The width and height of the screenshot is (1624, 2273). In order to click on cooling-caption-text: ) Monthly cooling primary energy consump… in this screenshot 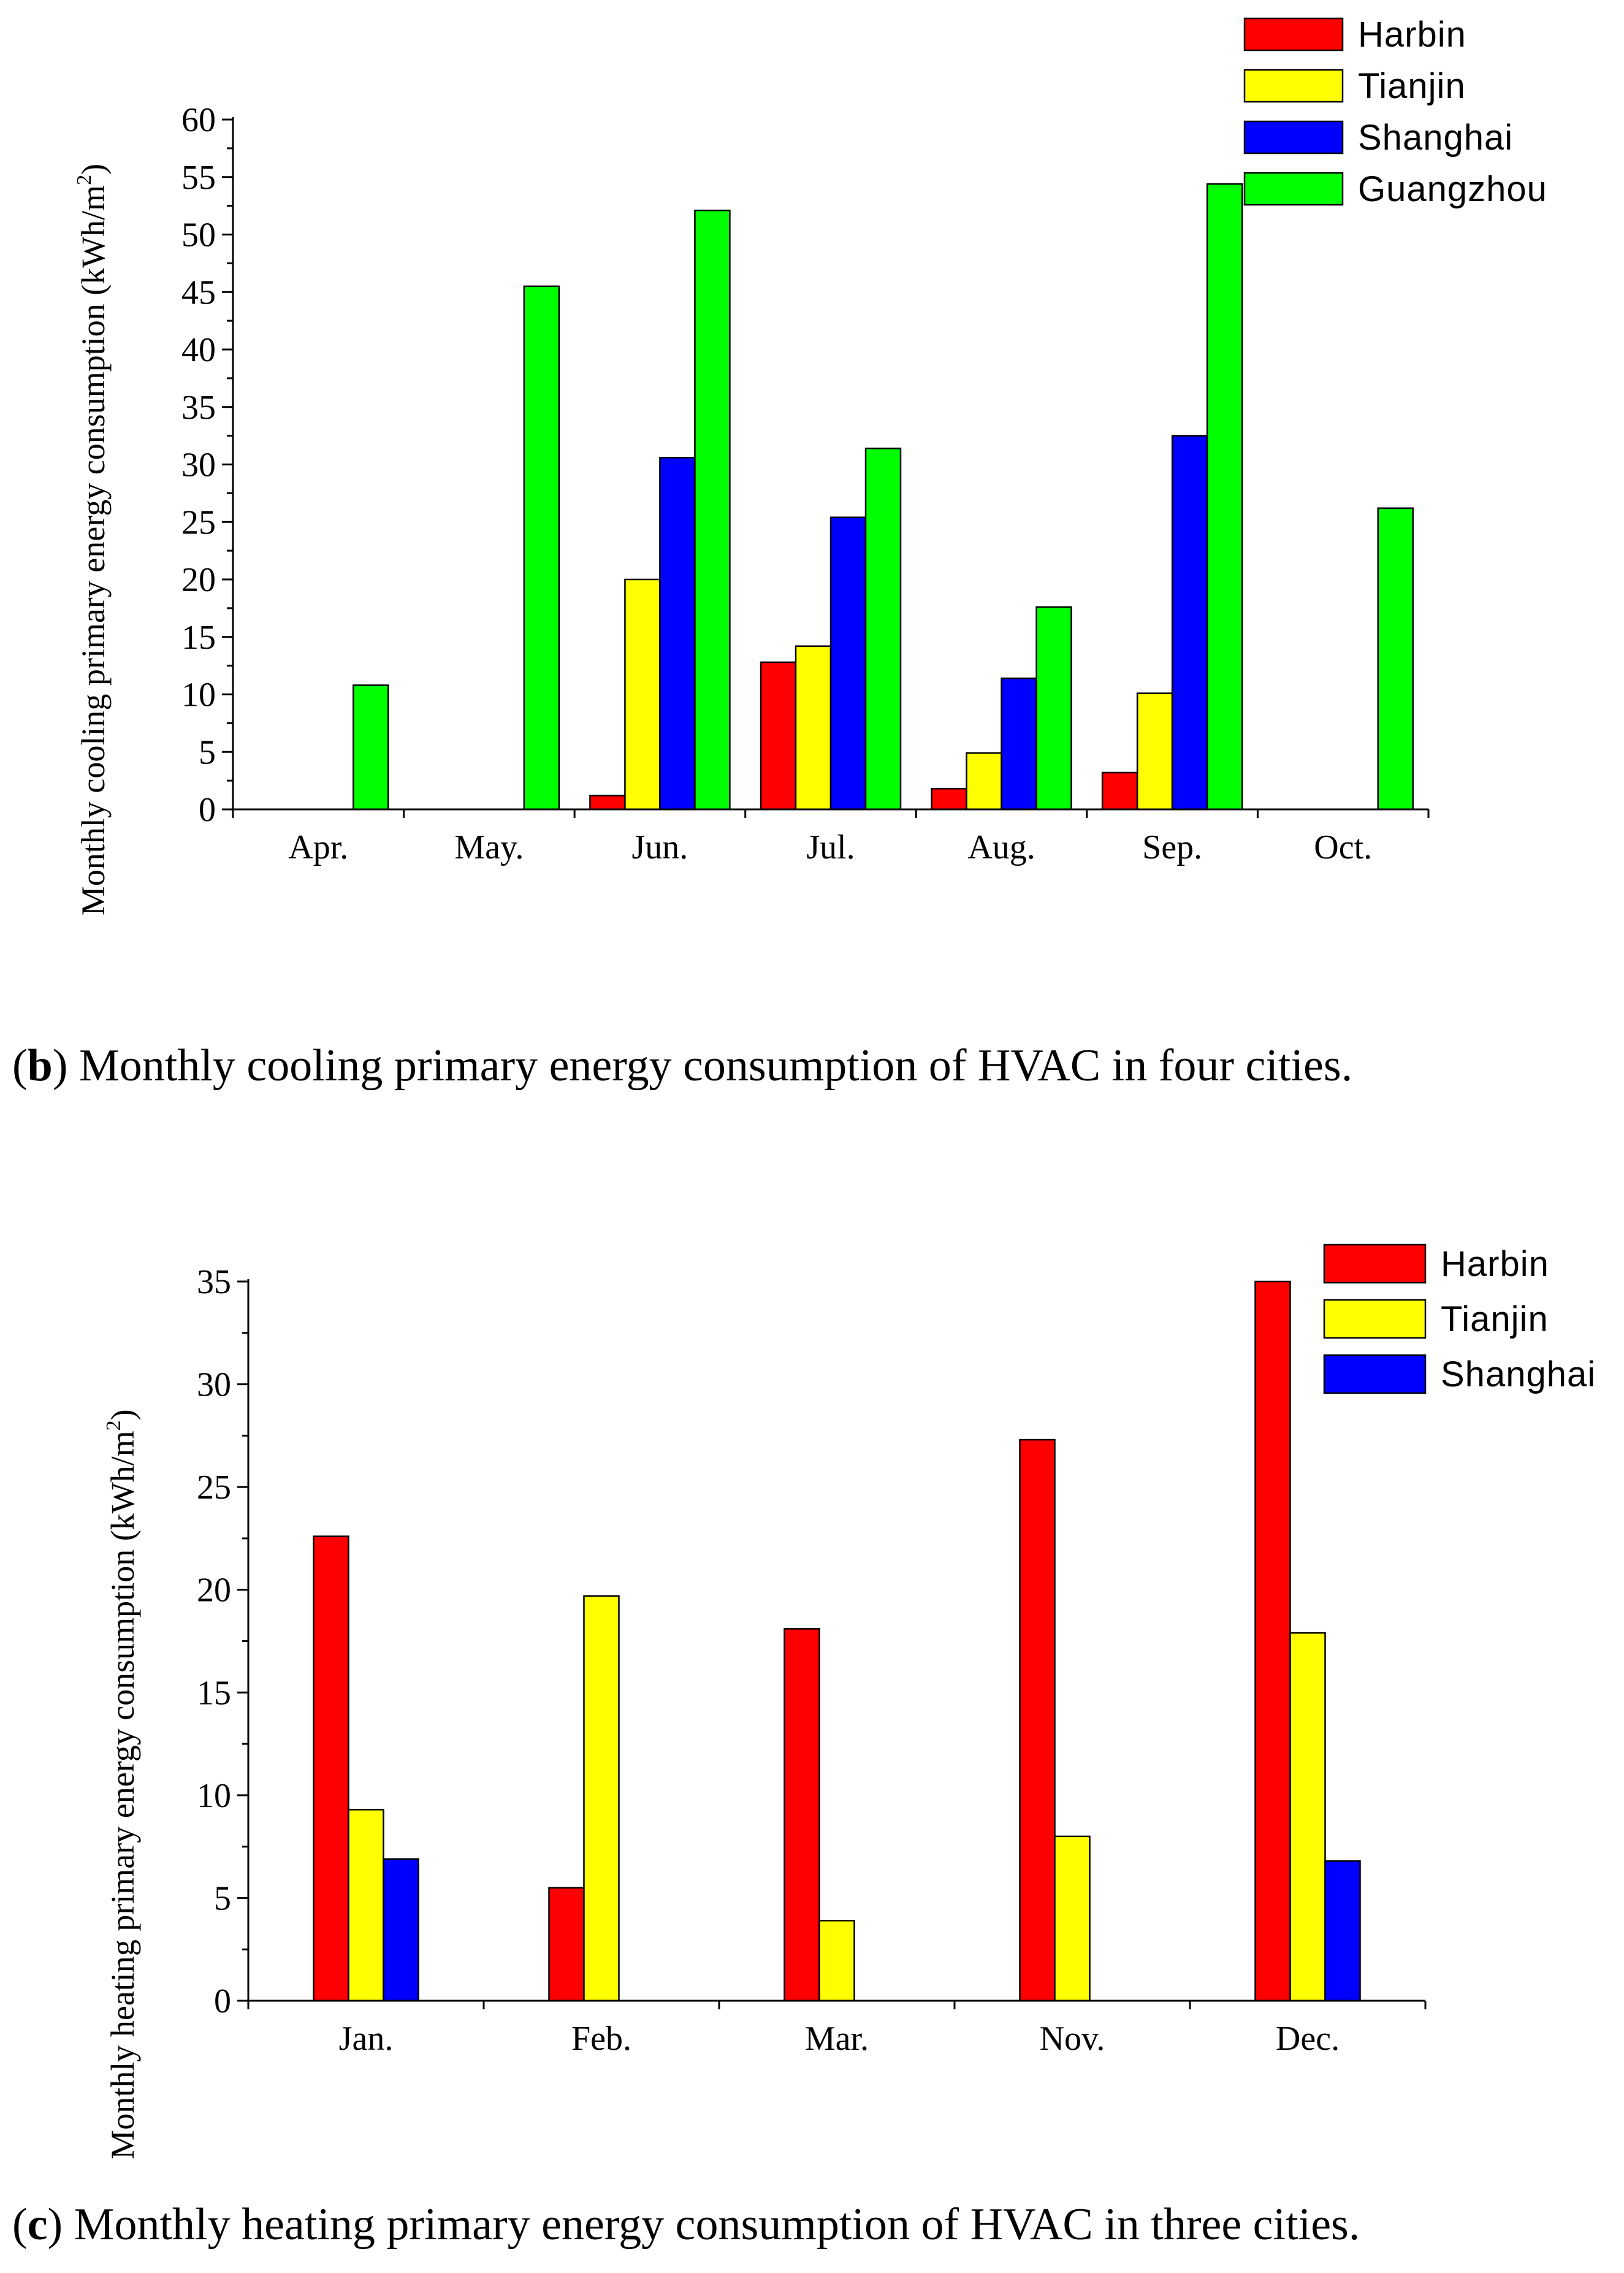, I will do `click(702, 1066)`.